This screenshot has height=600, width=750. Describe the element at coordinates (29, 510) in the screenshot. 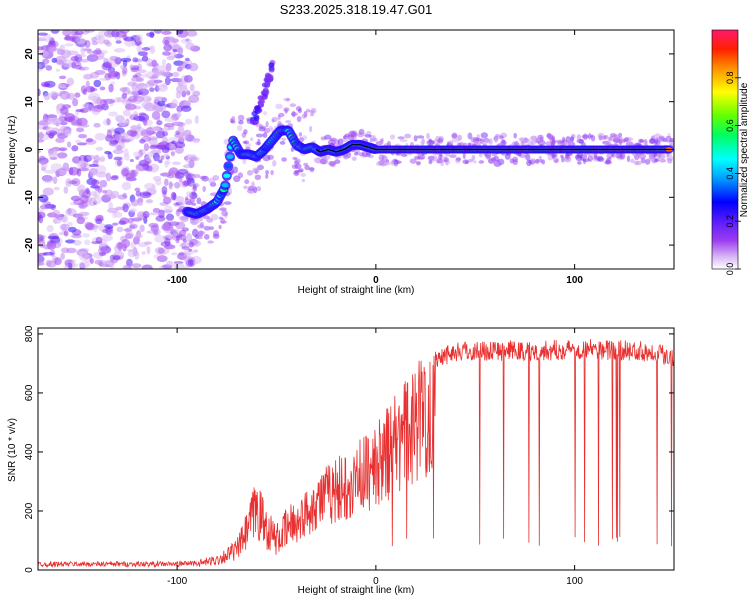

I see `snr-ytick-label: 200` at that location.